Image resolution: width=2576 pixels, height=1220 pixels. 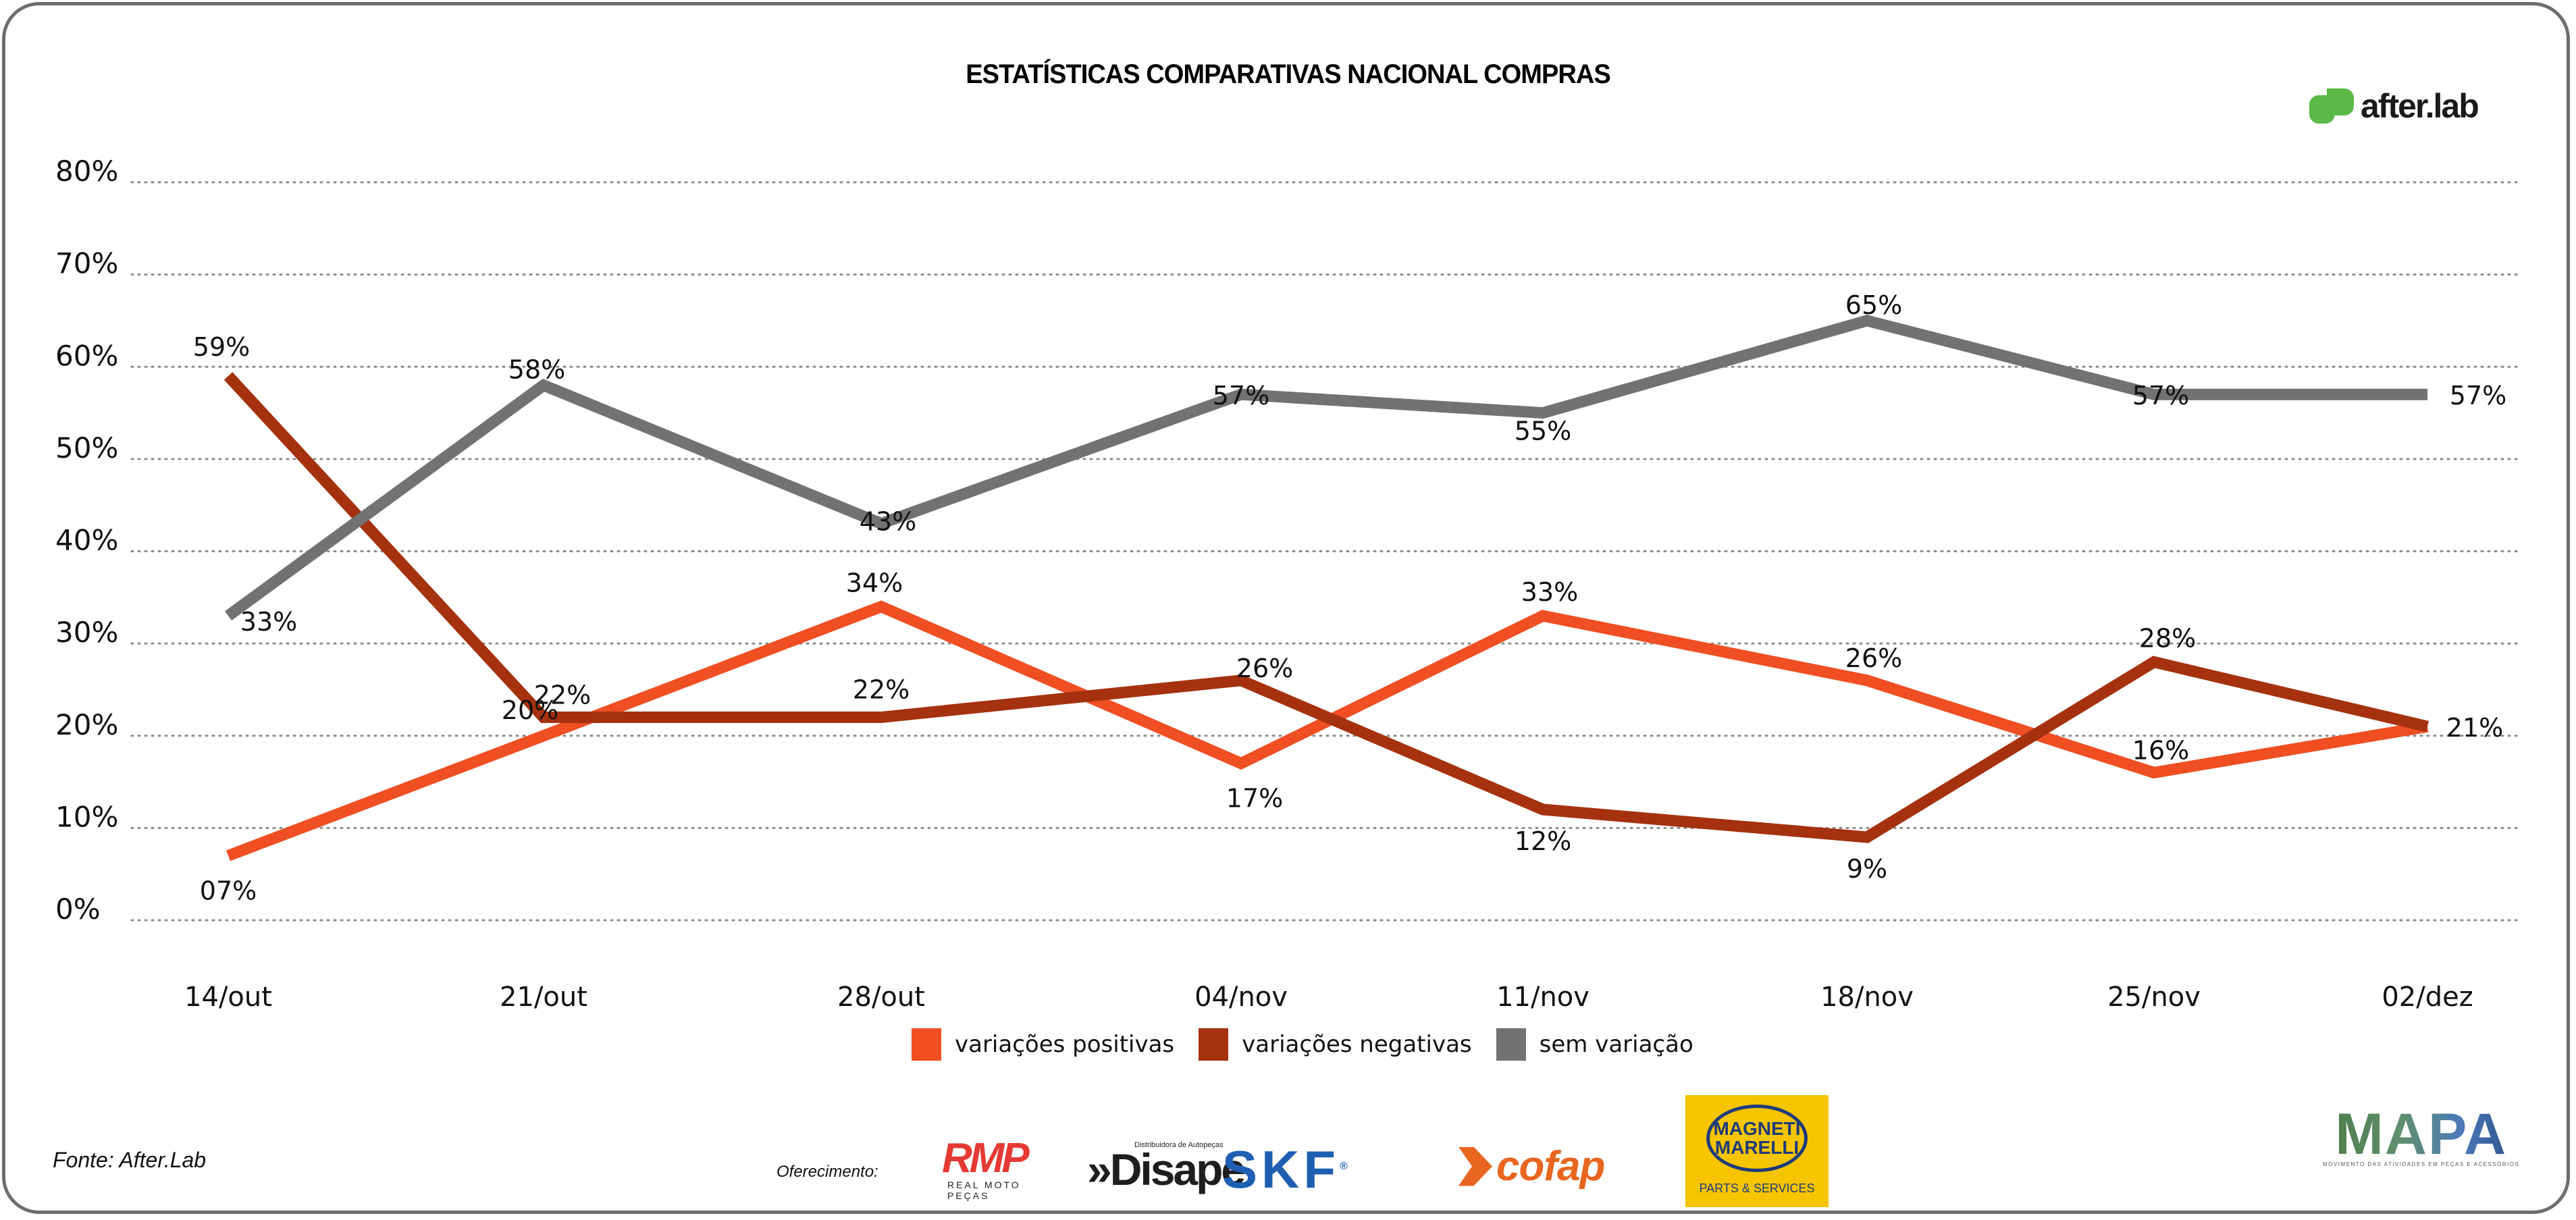 I want to click on data-label: 16%, so click(x=2160, y=750).